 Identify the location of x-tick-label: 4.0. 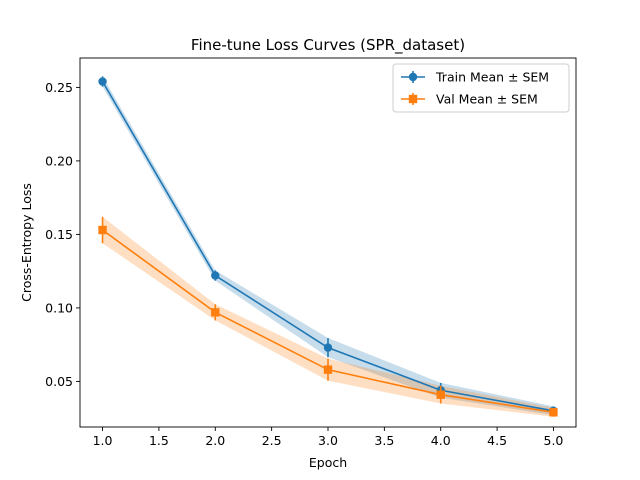
(441, 440).